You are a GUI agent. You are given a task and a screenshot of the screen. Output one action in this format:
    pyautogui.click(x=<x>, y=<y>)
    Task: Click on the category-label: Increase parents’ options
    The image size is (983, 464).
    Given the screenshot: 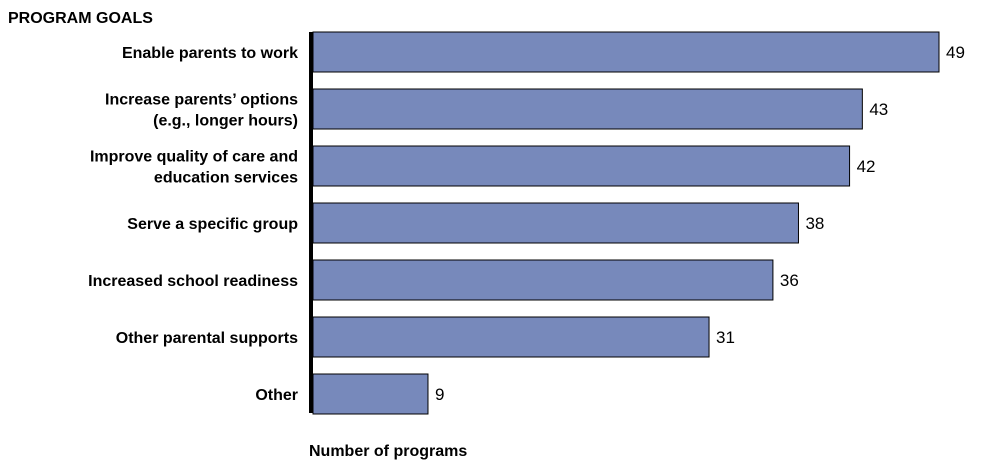 What is the action you would take?
    pyautogui.click(x=201, y=100)
    